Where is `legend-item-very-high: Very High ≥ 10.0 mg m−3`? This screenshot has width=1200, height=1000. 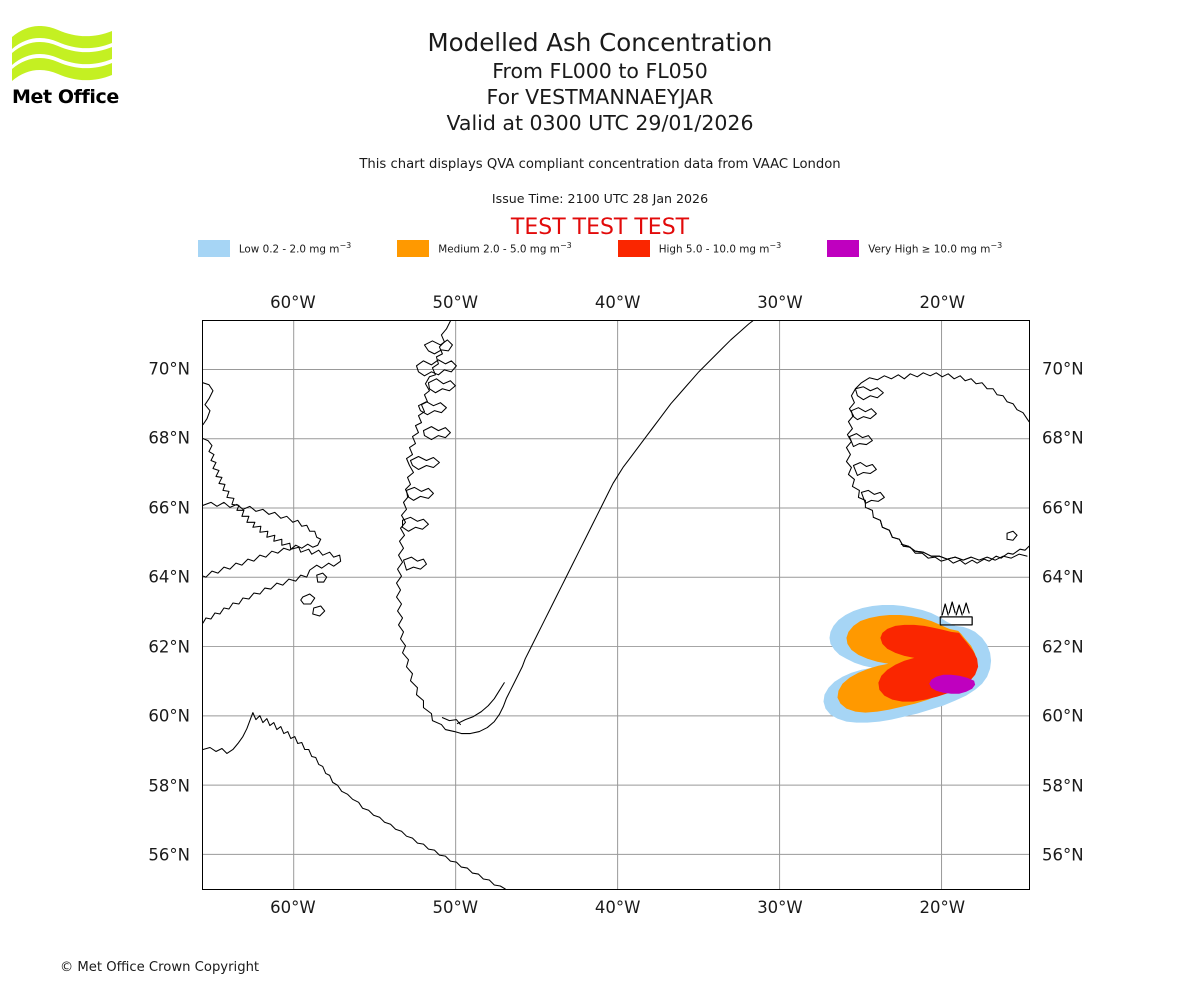 legend-item-very-high: Very High ≥ 10.0 mg m−3 is located at coordinates (914, 248).